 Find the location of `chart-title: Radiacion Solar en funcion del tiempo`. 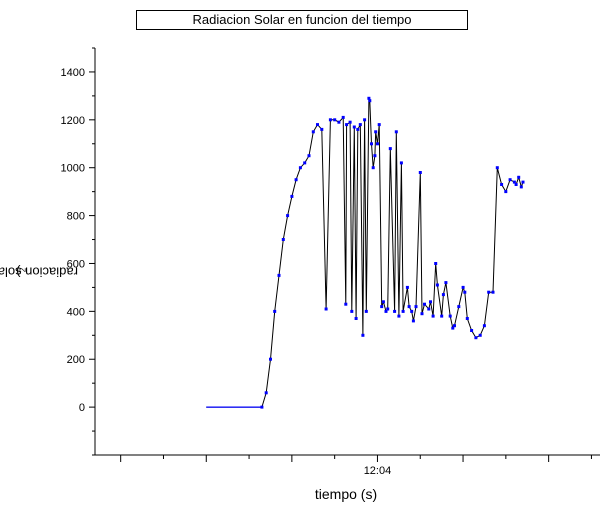

chart-title: Radiacion Solar en funcion del tiempo is located at coordinates (302, 20).